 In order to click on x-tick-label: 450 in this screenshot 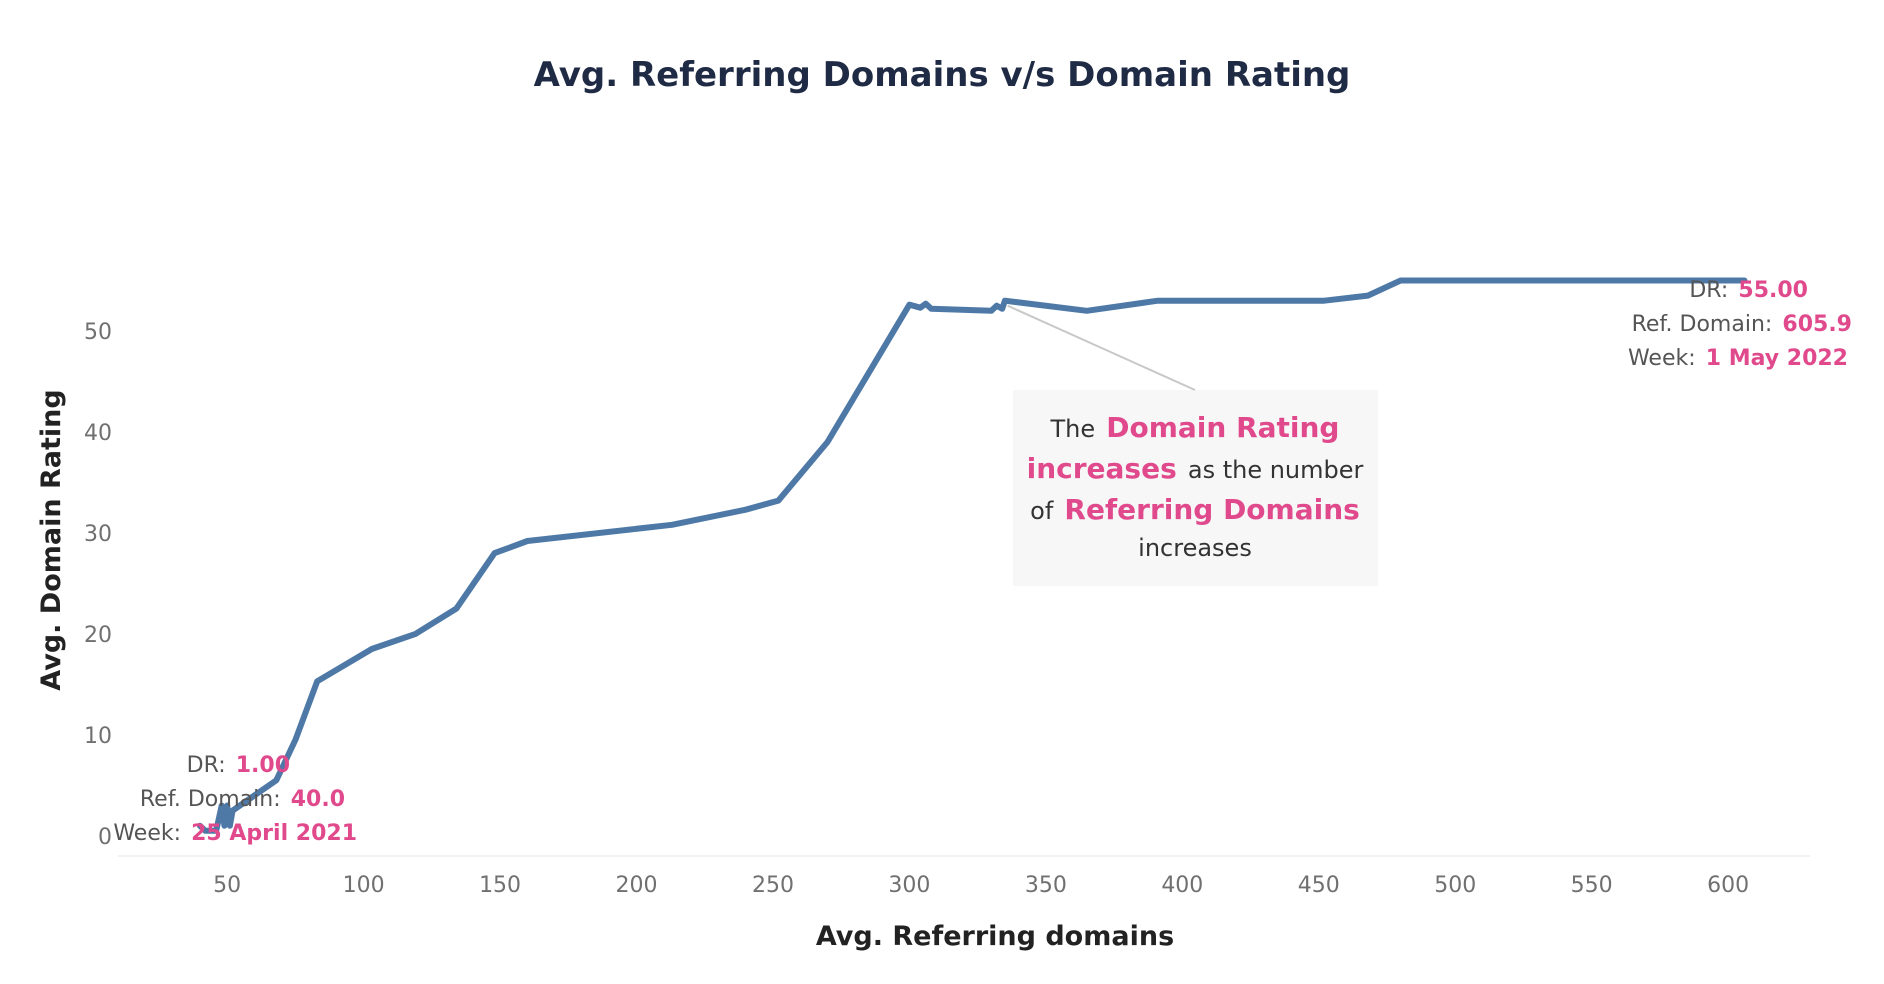, I will do `click(1319, 885)`.